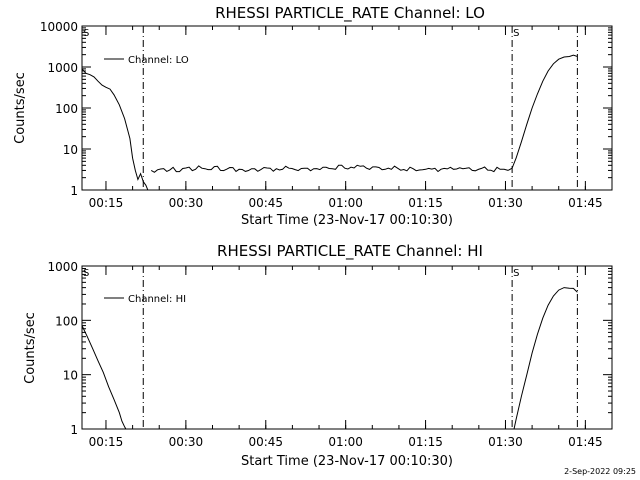 The image size is (640, 480). I want to click on legend-label-lo: Channel: LO, so click(158, 60).